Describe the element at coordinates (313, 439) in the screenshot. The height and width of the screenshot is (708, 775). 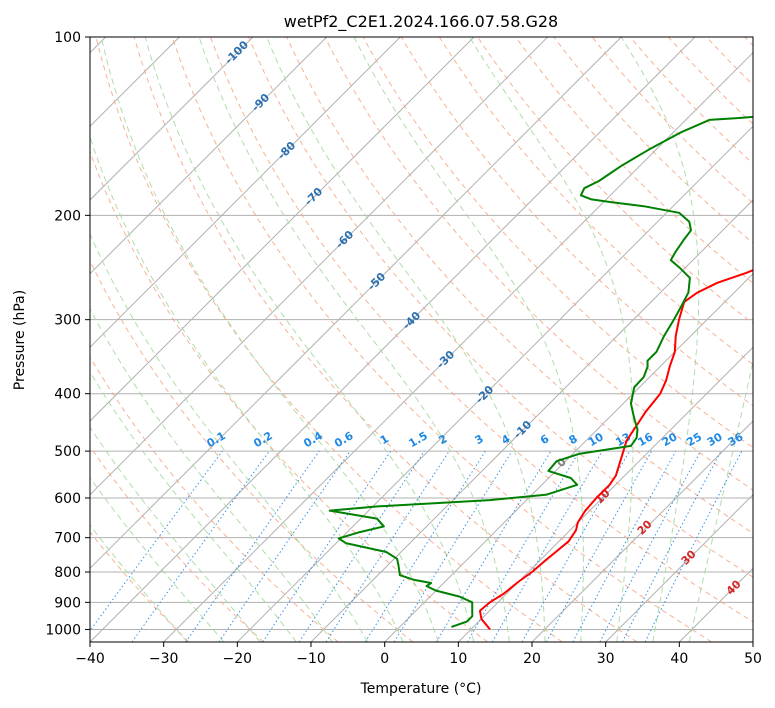
I see `mixing-ratio-label: 0.4` at that location.